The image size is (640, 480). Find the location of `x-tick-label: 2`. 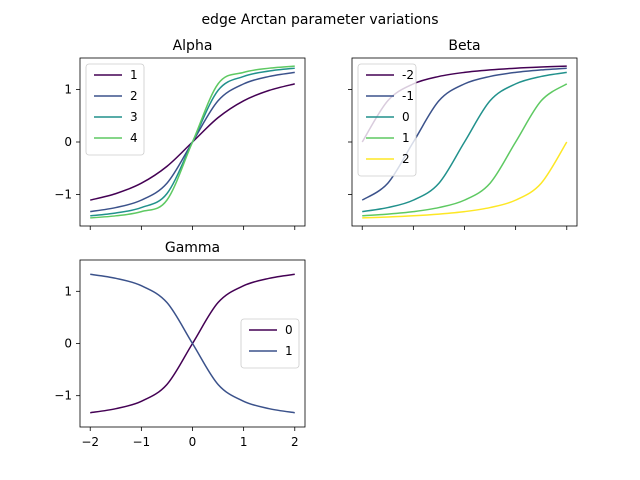

x-tick-label: 2 is located at coordinates (295, 442).